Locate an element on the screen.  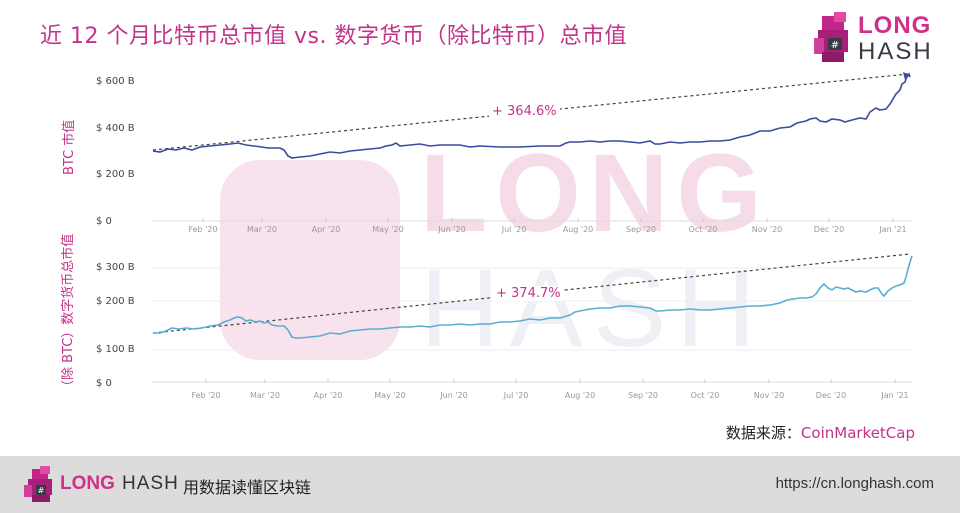
bottom-x-tick-label: Oct '20 is located at coordinates (705, 395).